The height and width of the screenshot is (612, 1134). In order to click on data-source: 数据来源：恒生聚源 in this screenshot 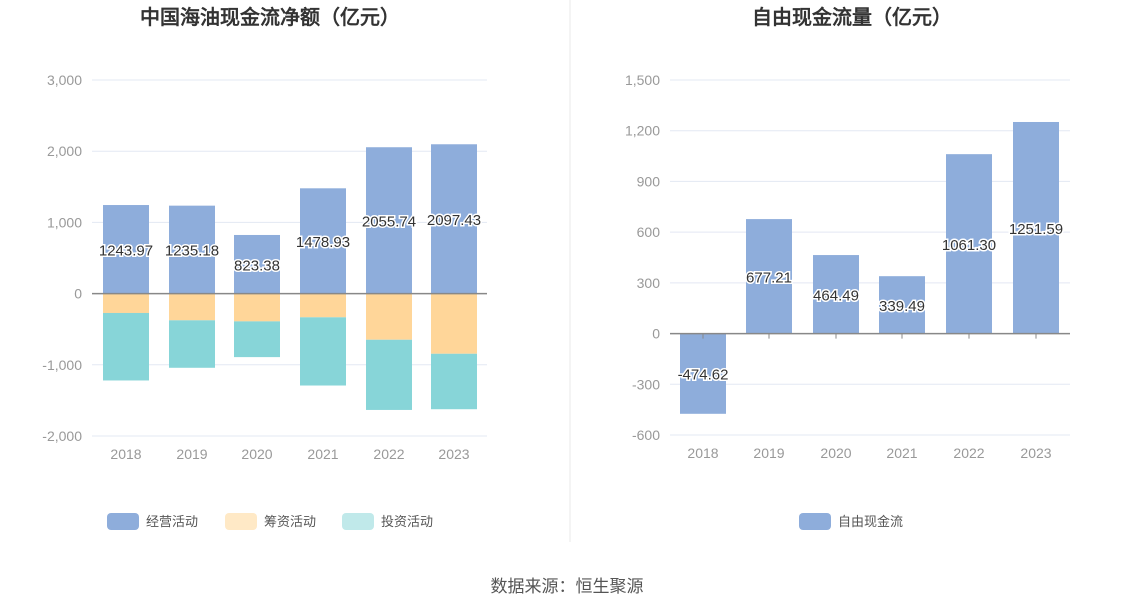, I will do `click(567, 586)`.